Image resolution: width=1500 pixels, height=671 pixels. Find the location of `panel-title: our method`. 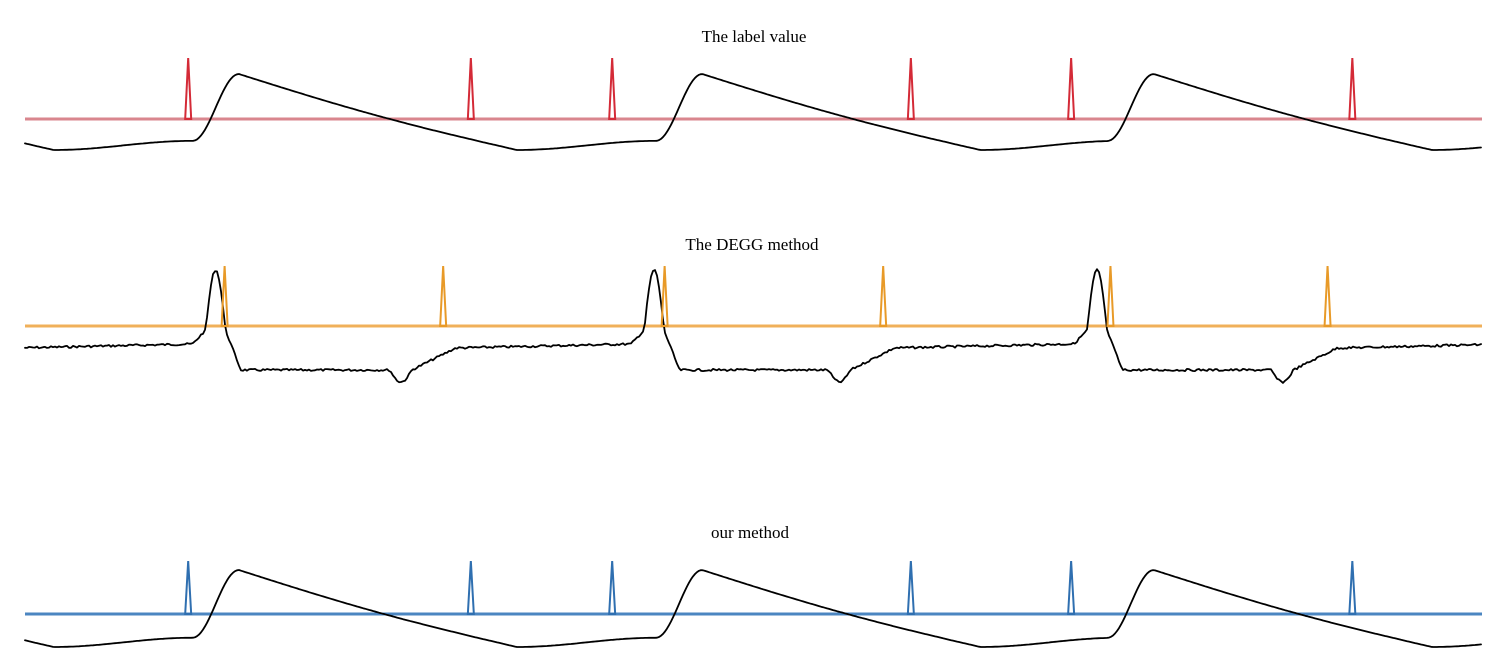

panel-title: our method is located at coordinates (750, 532).